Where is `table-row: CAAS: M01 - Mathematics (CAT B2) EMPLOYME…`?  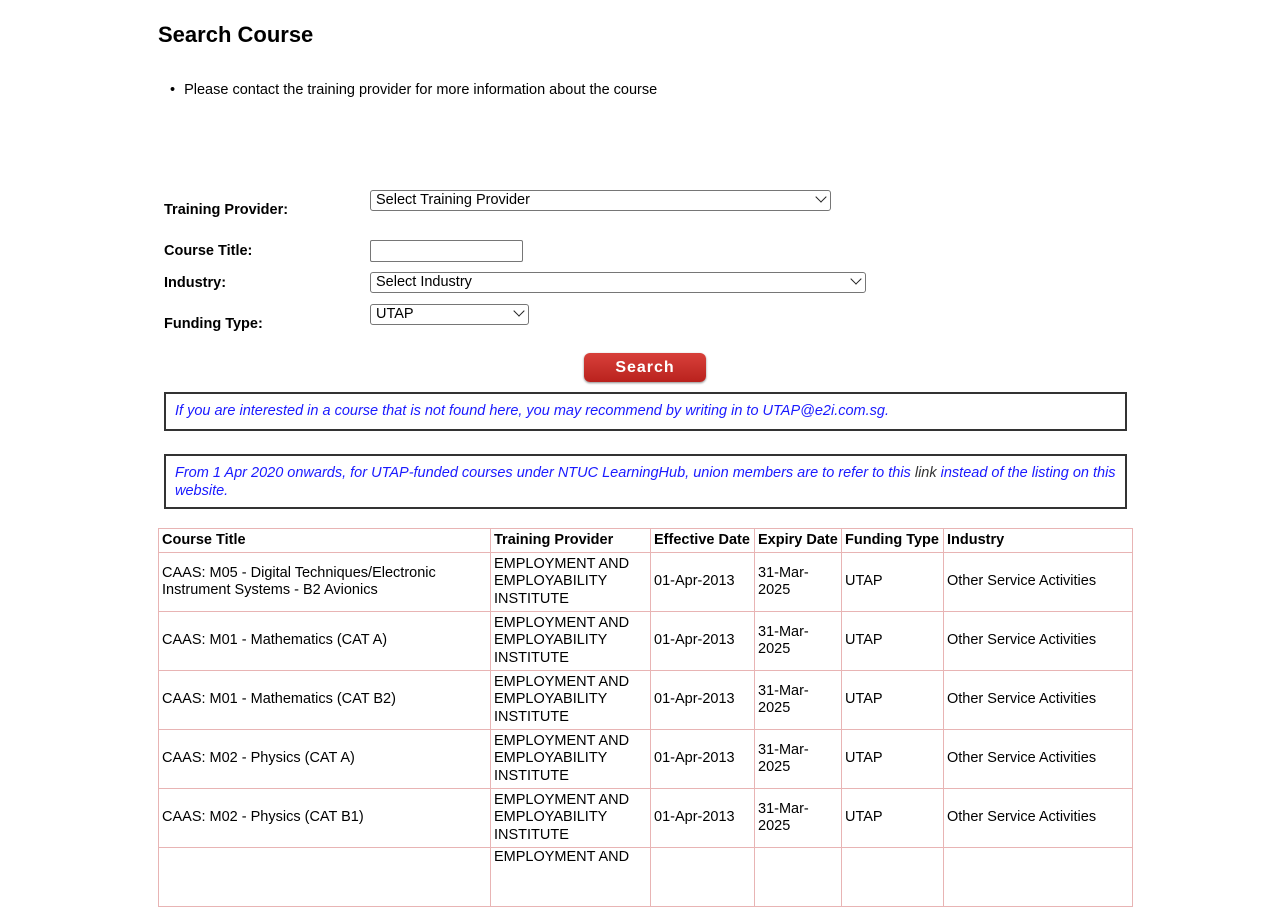
table-row: CAAS: M01 - Mathematics (CAT B2) EMPLOYME… is located at coordinates (645, 700).